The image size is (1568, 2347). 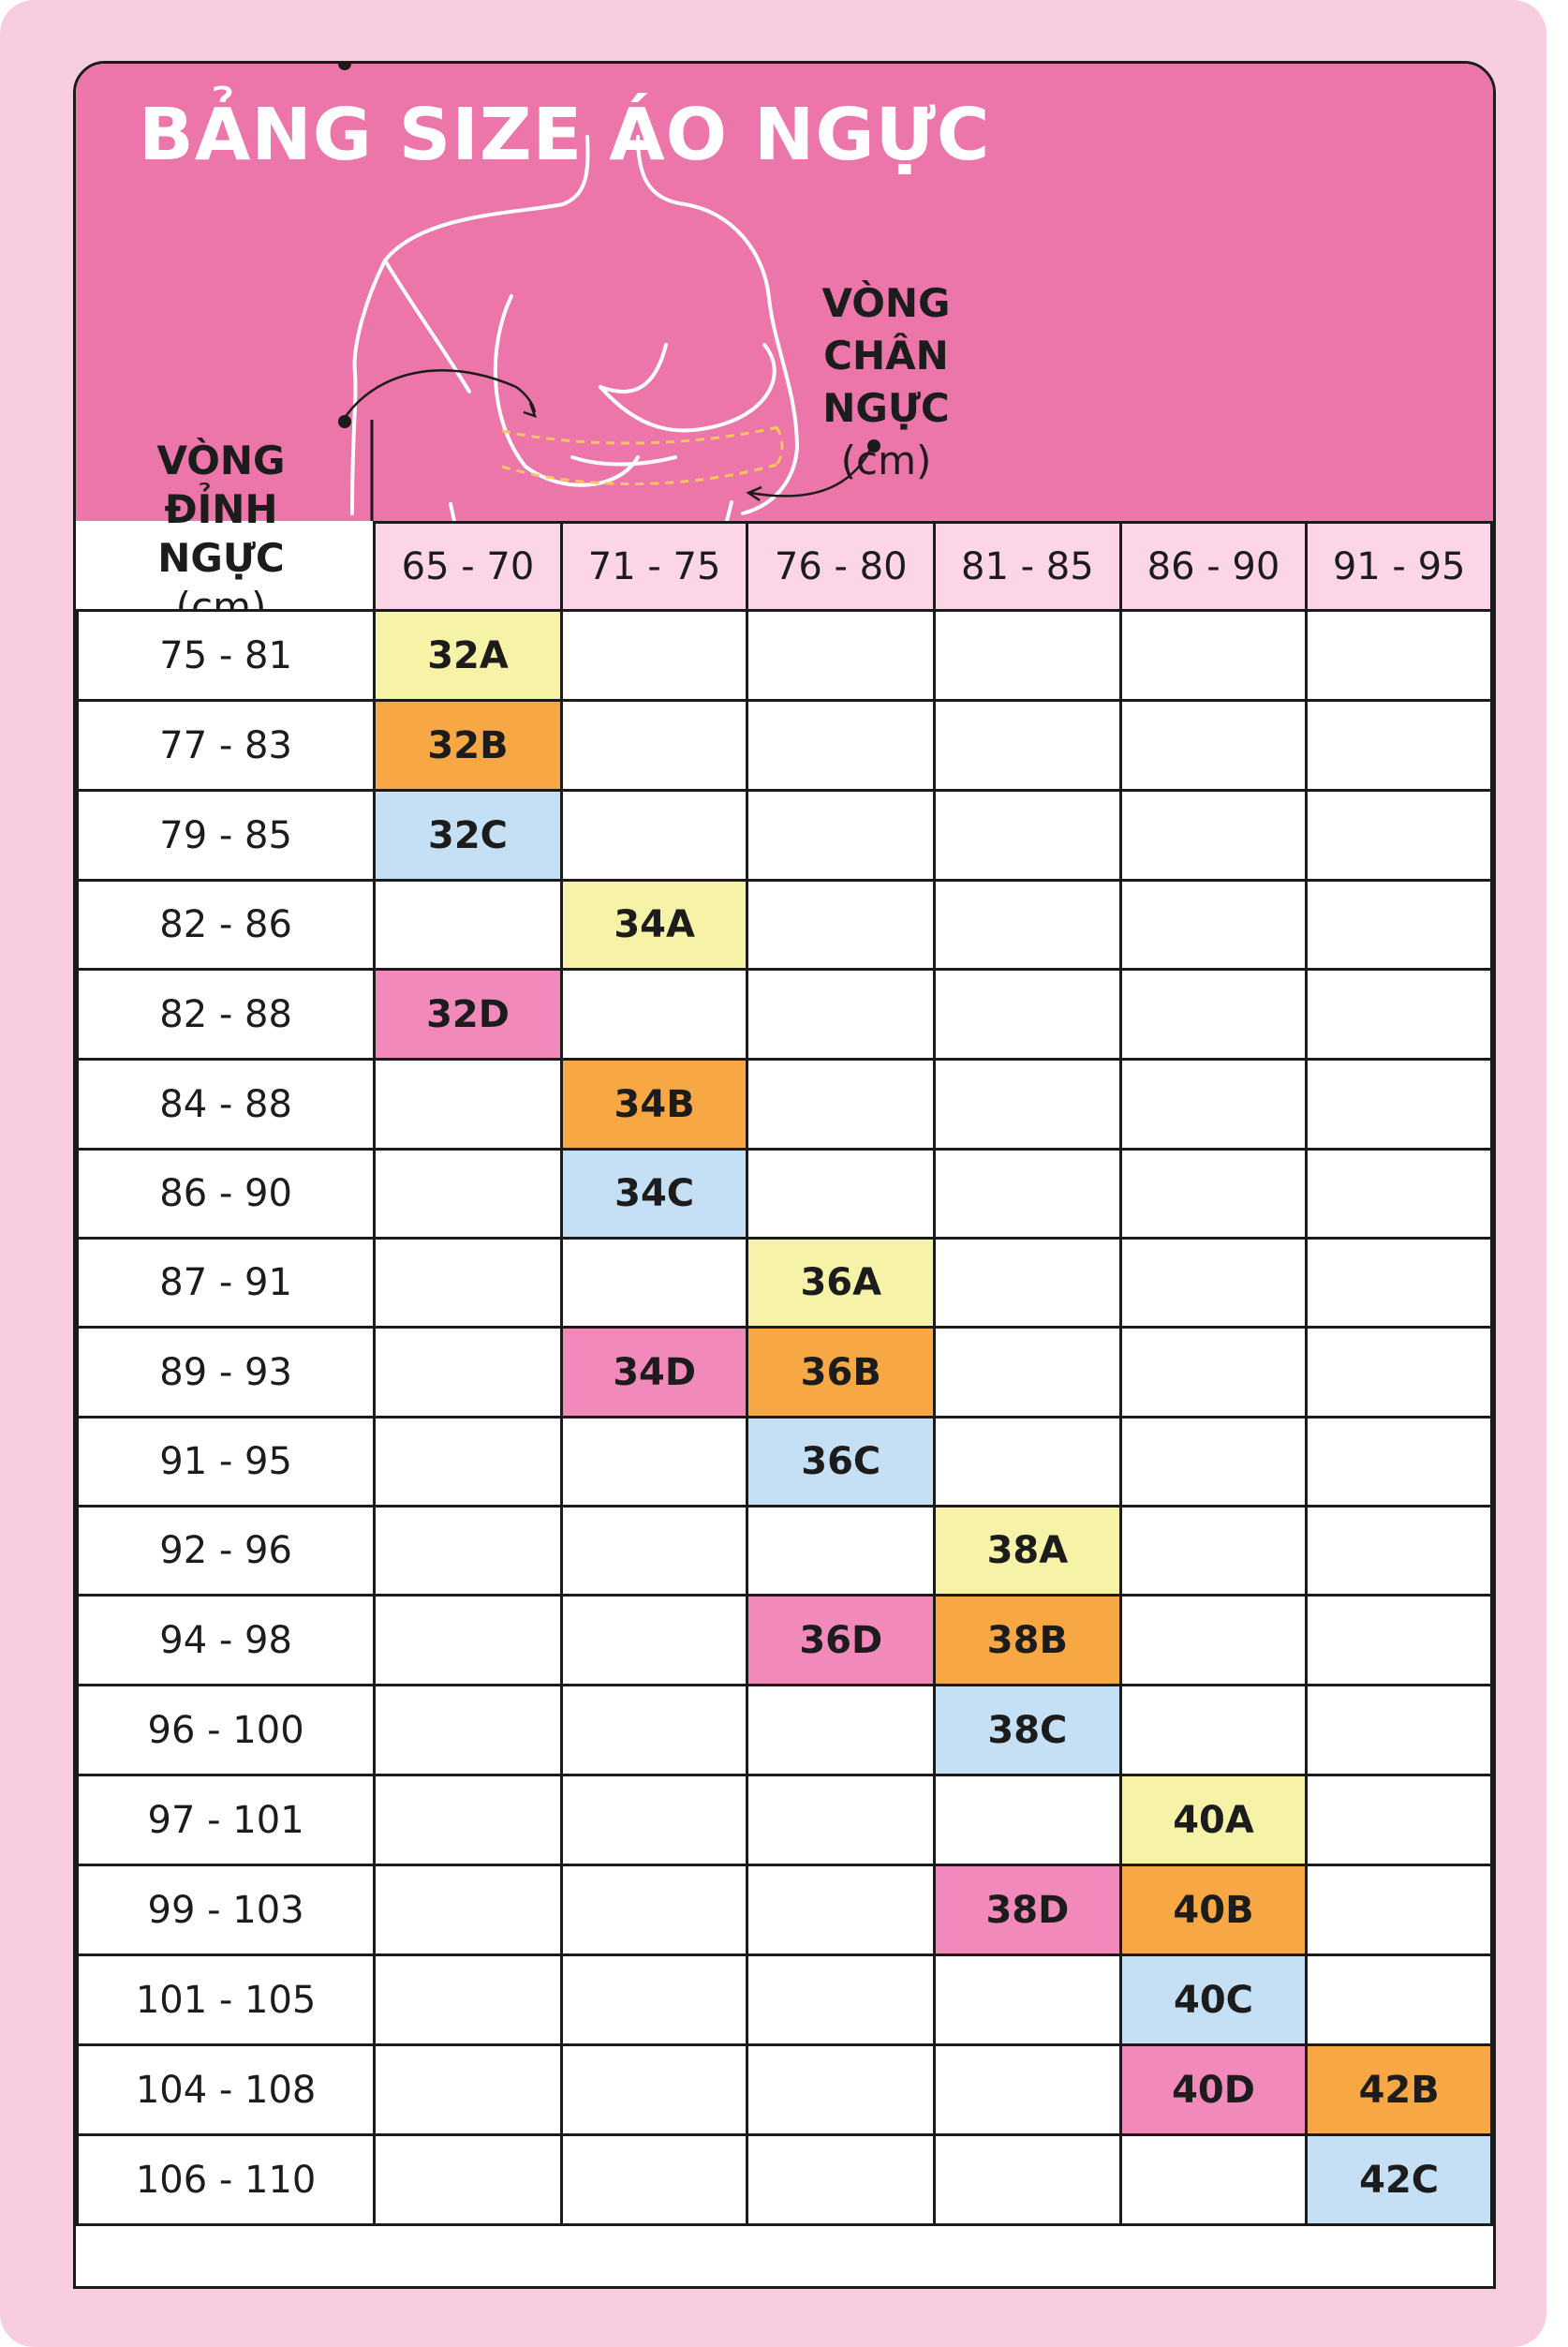 What do you see at coordinates (654, 1194) in the screenshot?
I see `size-cell: 34C` at bounding box center [654, 1194].